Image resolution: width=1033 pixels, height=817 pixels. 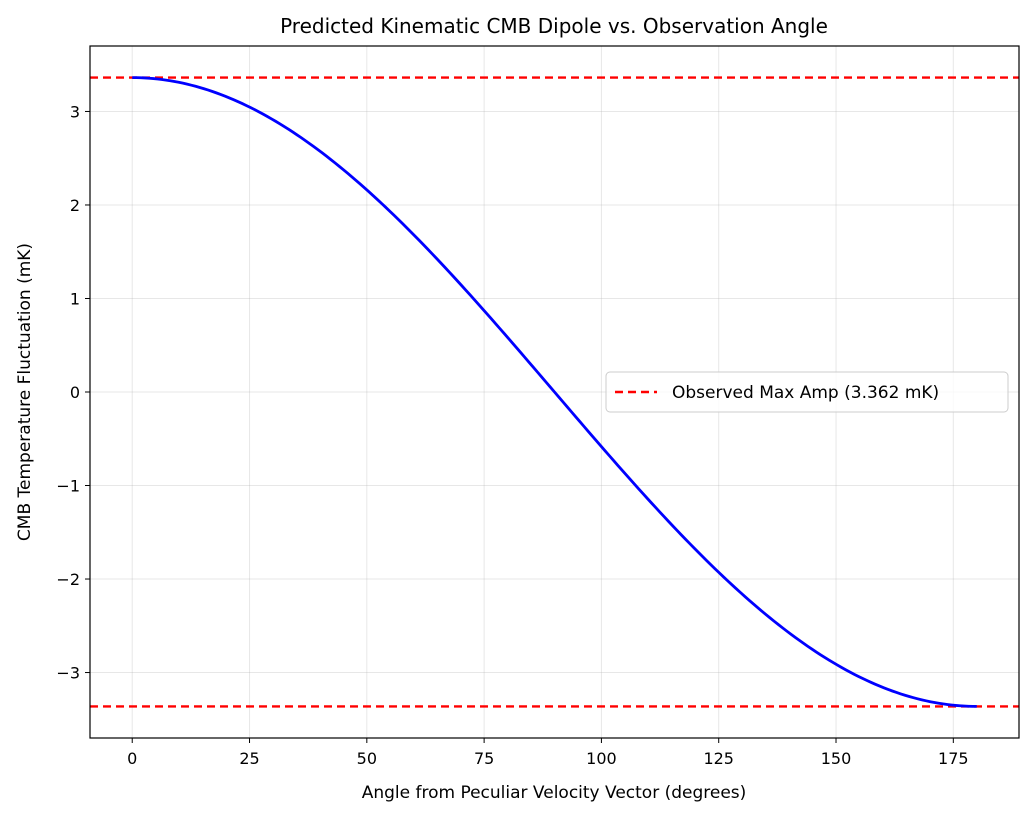 I want to click on x-tick-label: 50, so click(x=367, y=758).